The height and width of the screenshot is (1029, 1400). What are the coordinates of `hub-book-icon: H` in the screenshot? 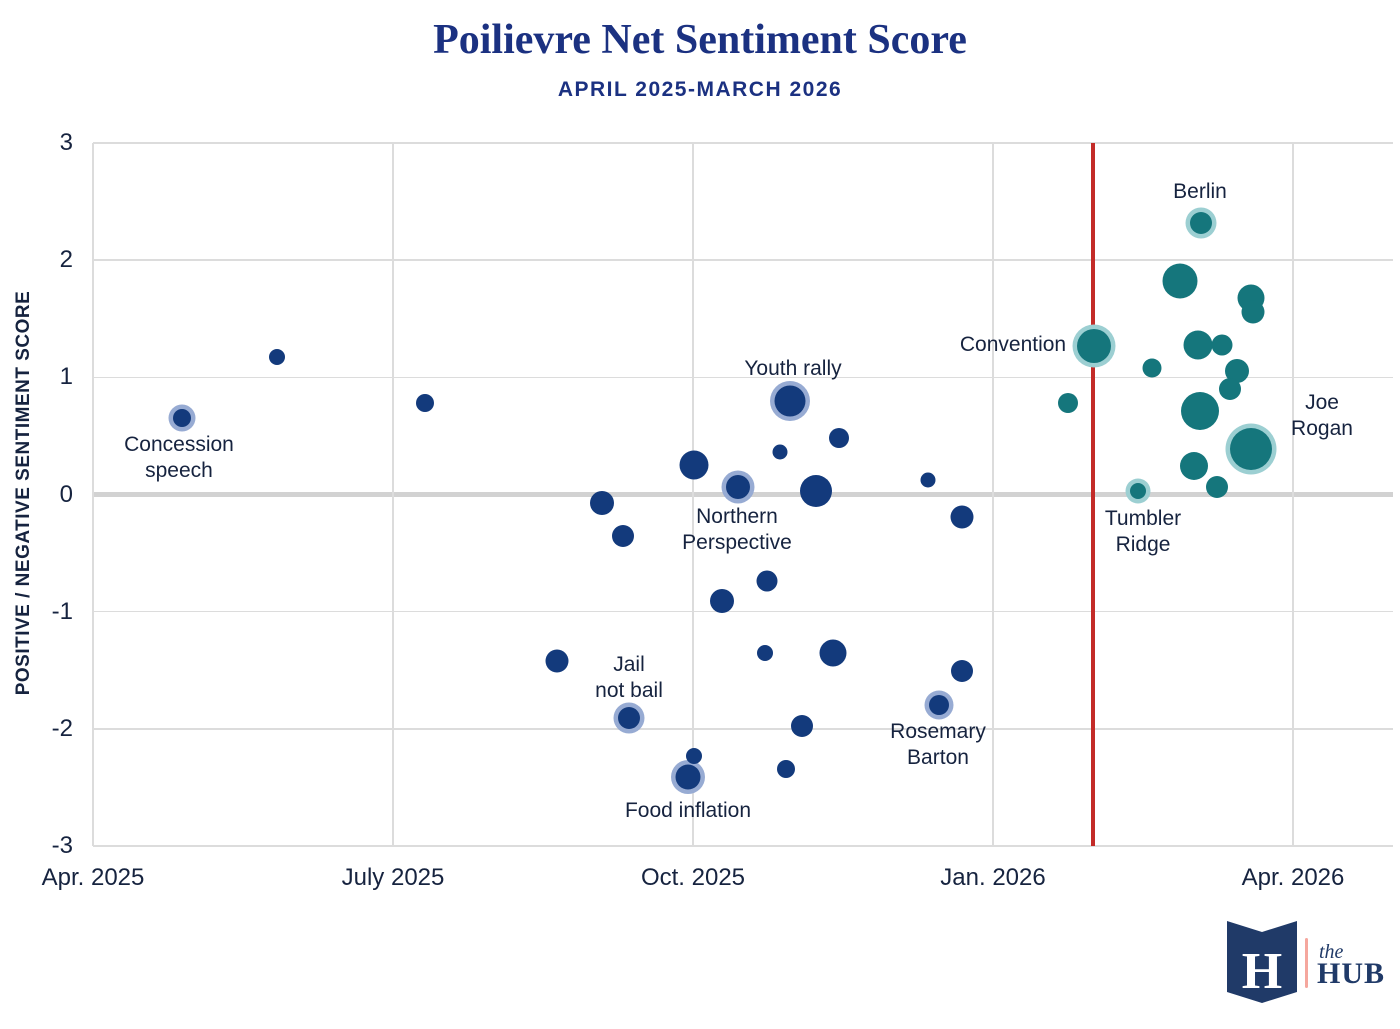 It's located at (1262, 962).